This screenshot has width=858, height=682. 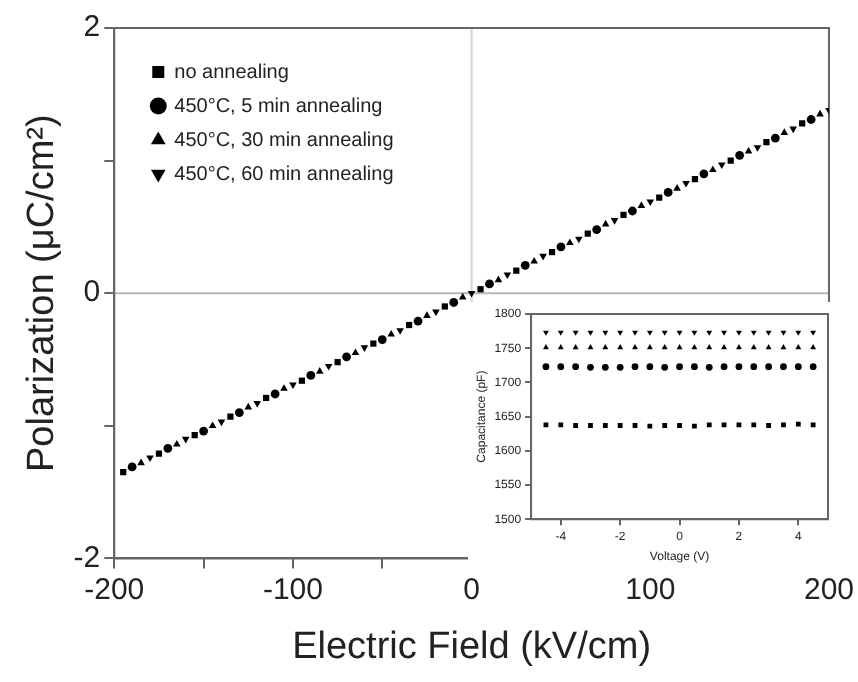 What do you see at coordinates (114, 589) in the screenshot?
I see `x-tick-label: -200` at bounding box center [114, 589].